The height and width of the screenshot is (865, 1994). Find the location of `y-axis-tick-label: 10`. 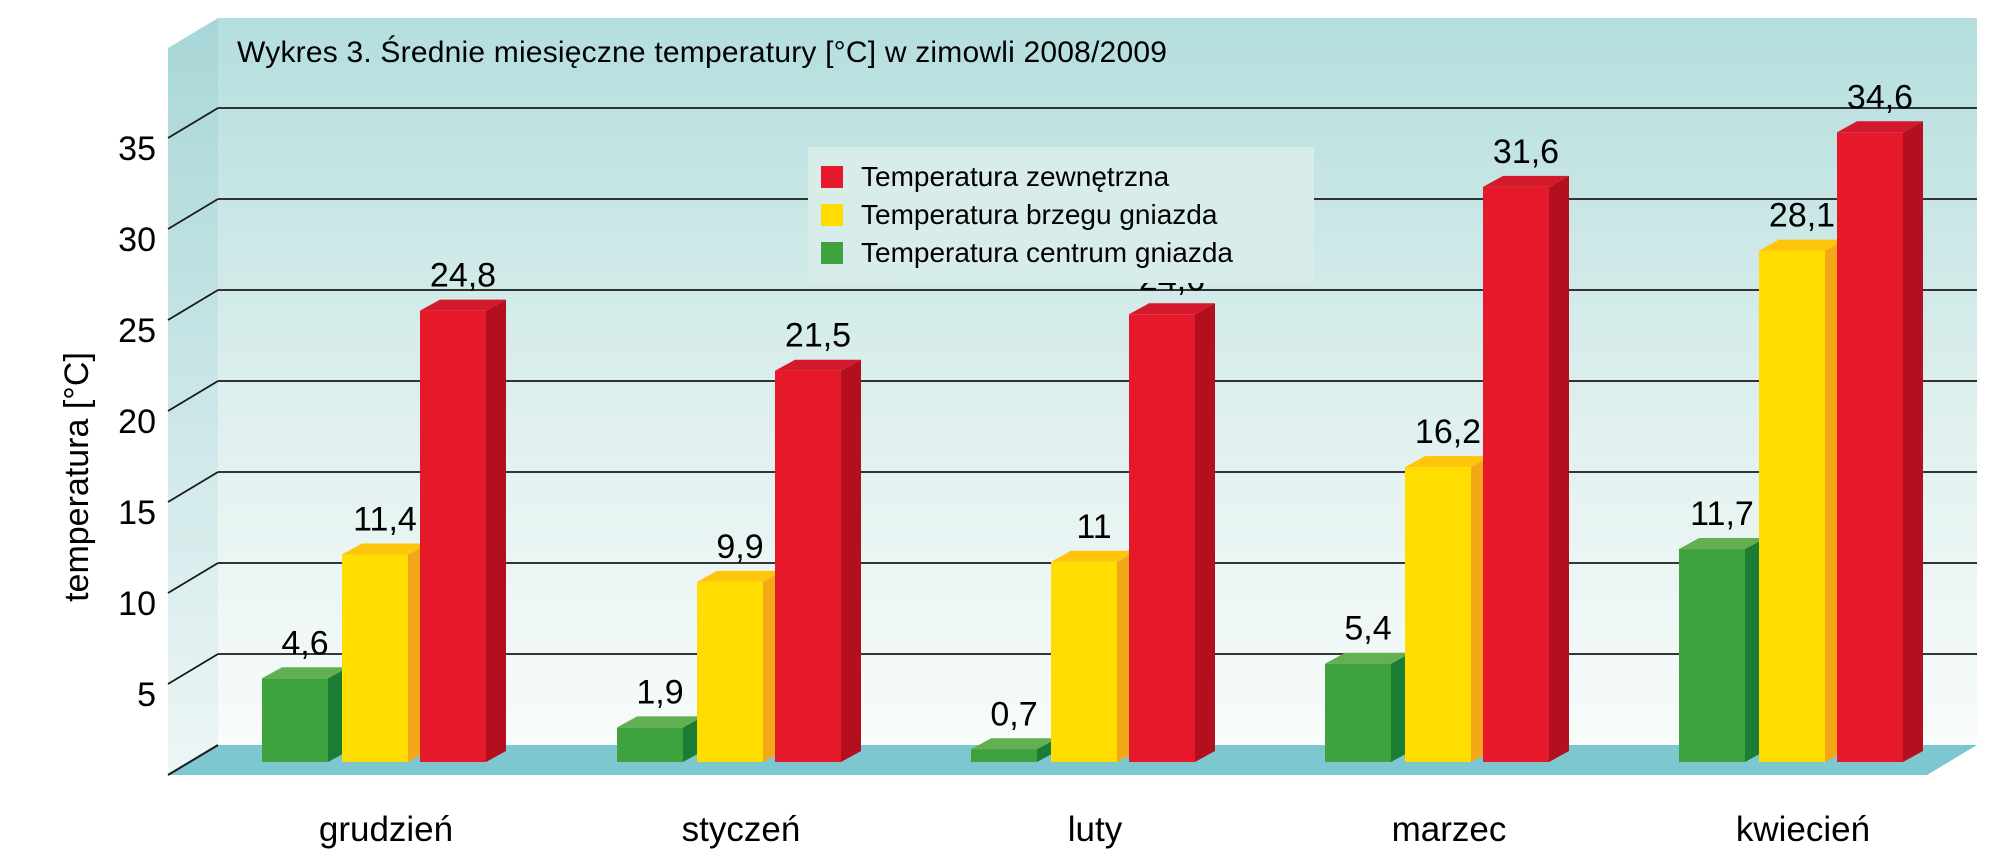

y-axis-tick-label: 10 is located at coordinates (137, 604).